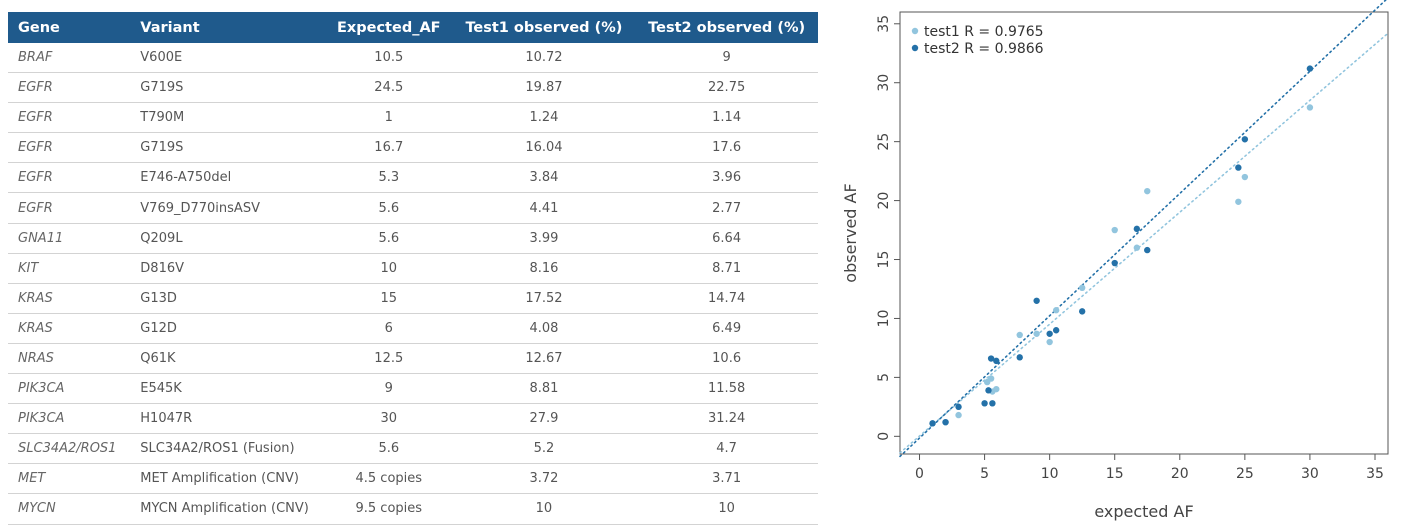  Describe the element at coordinates (984, 49) in the screenshot. I see `legend-label-test2: test2 R = 0.9866` at that location.